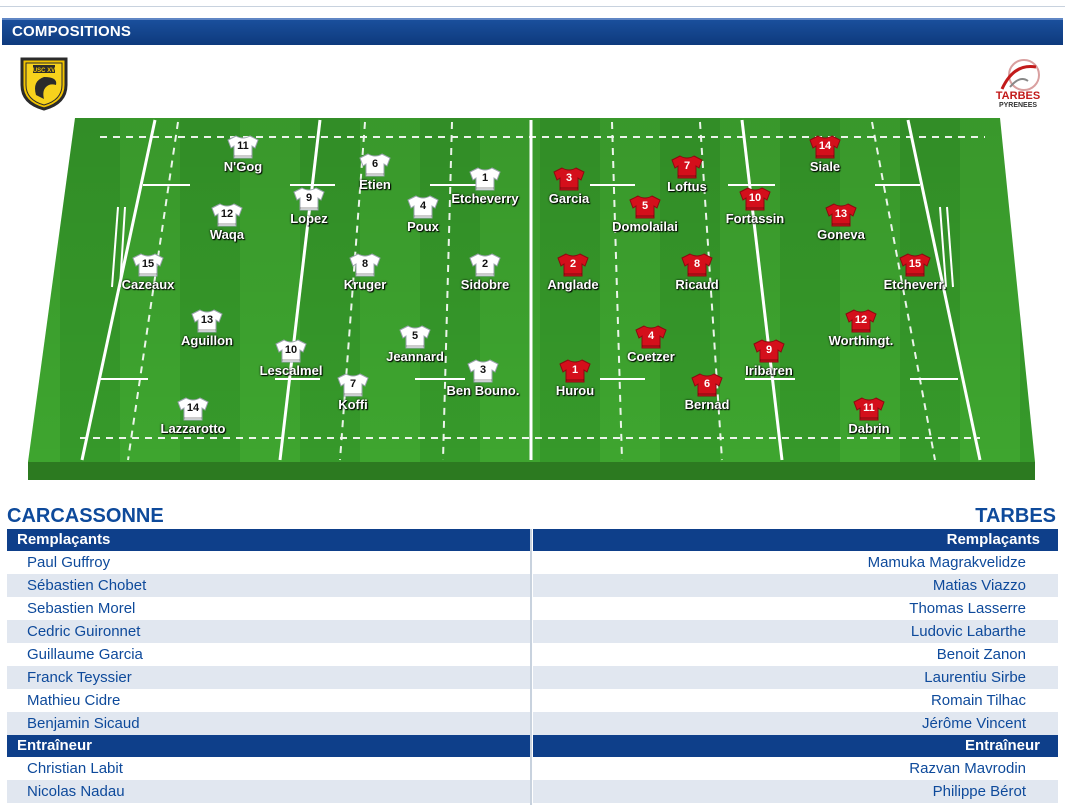 The image size is (1065, 805). I want to click on away-logo-text-2: PYRENEES, so click(1018, 105).